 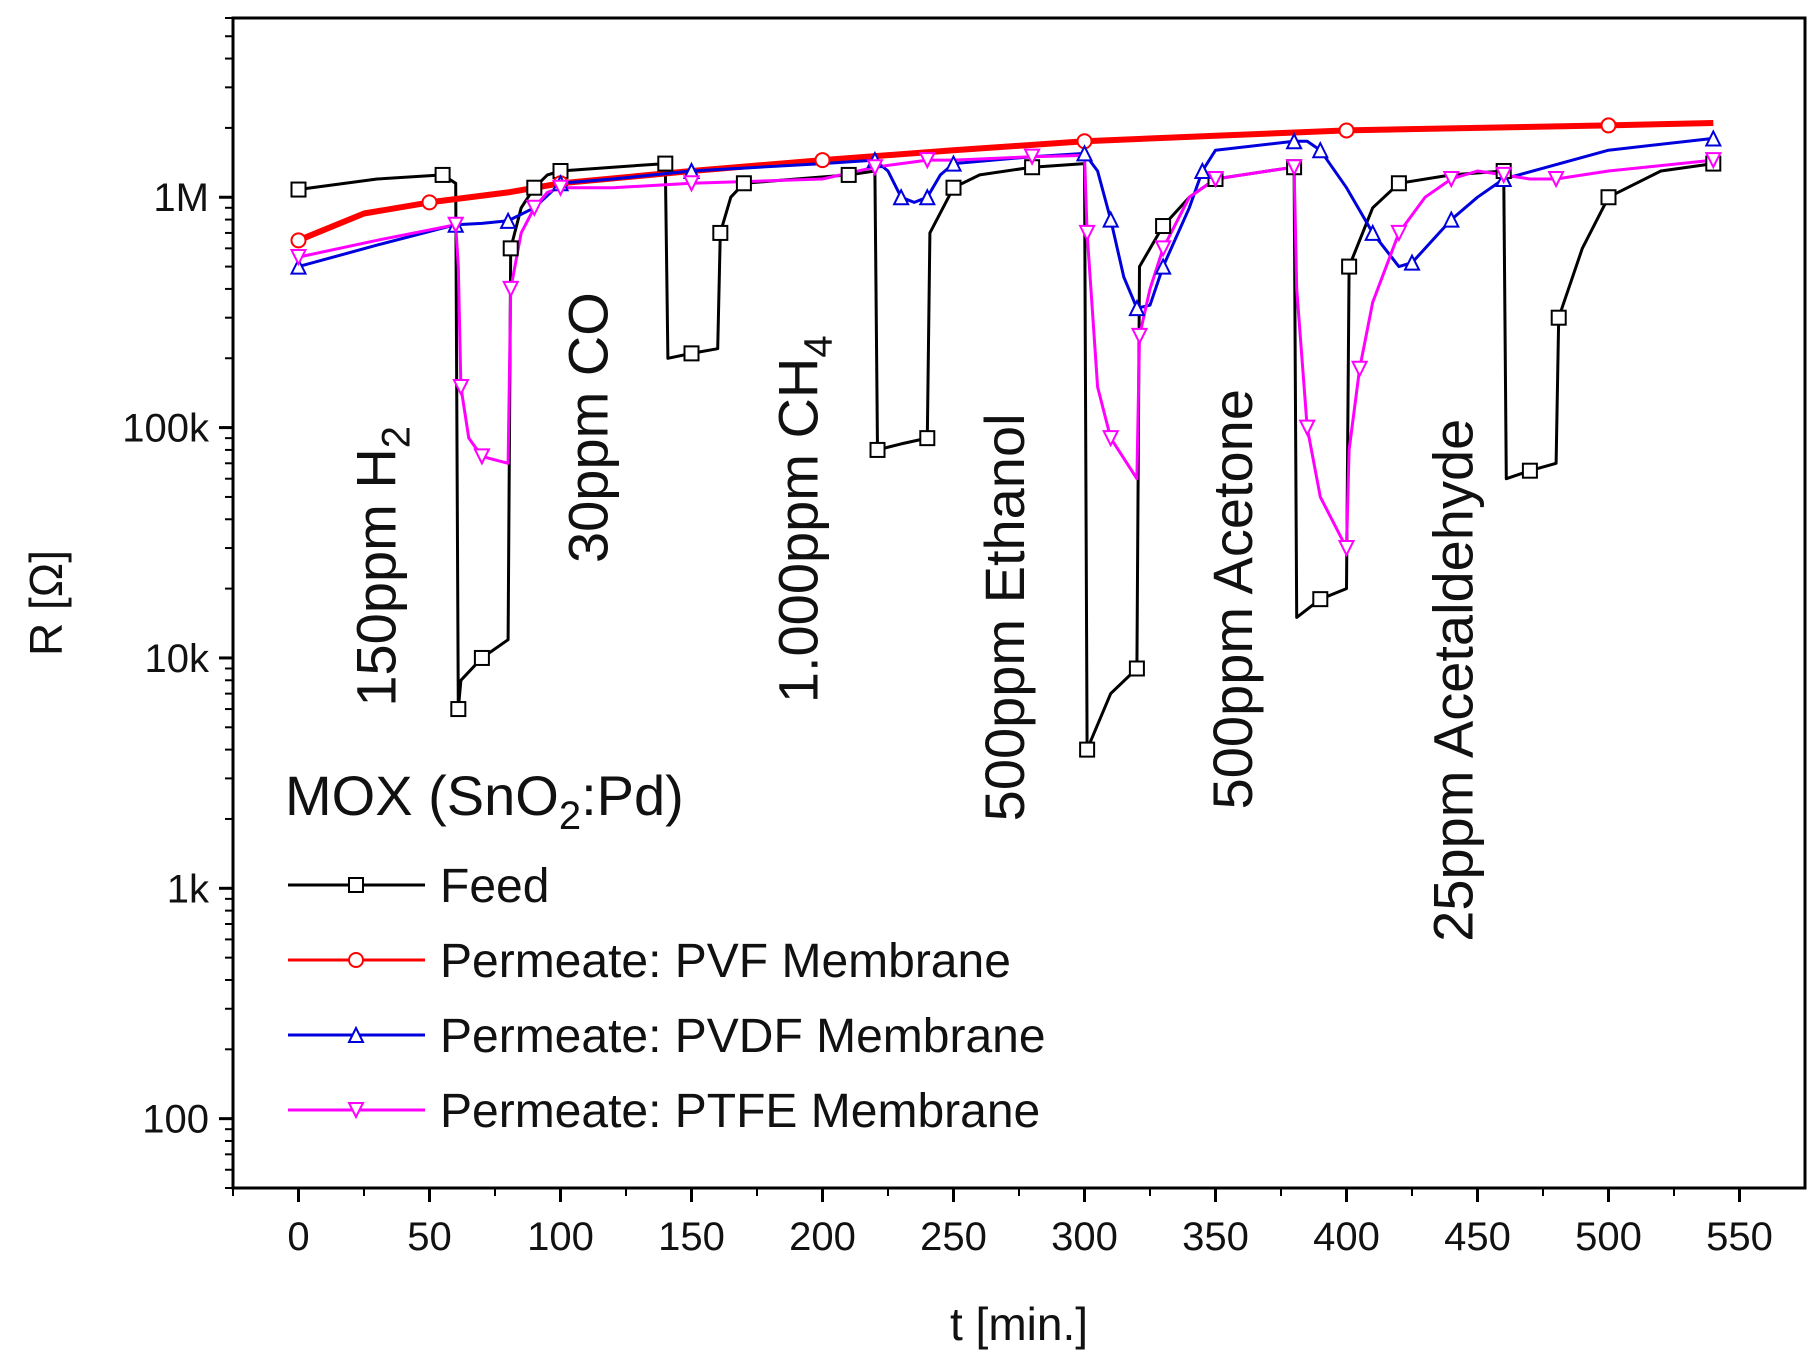 I want to click on legend-item-pvdf: Permeate: PVDF Membrane, so click(x=667, y=1036).